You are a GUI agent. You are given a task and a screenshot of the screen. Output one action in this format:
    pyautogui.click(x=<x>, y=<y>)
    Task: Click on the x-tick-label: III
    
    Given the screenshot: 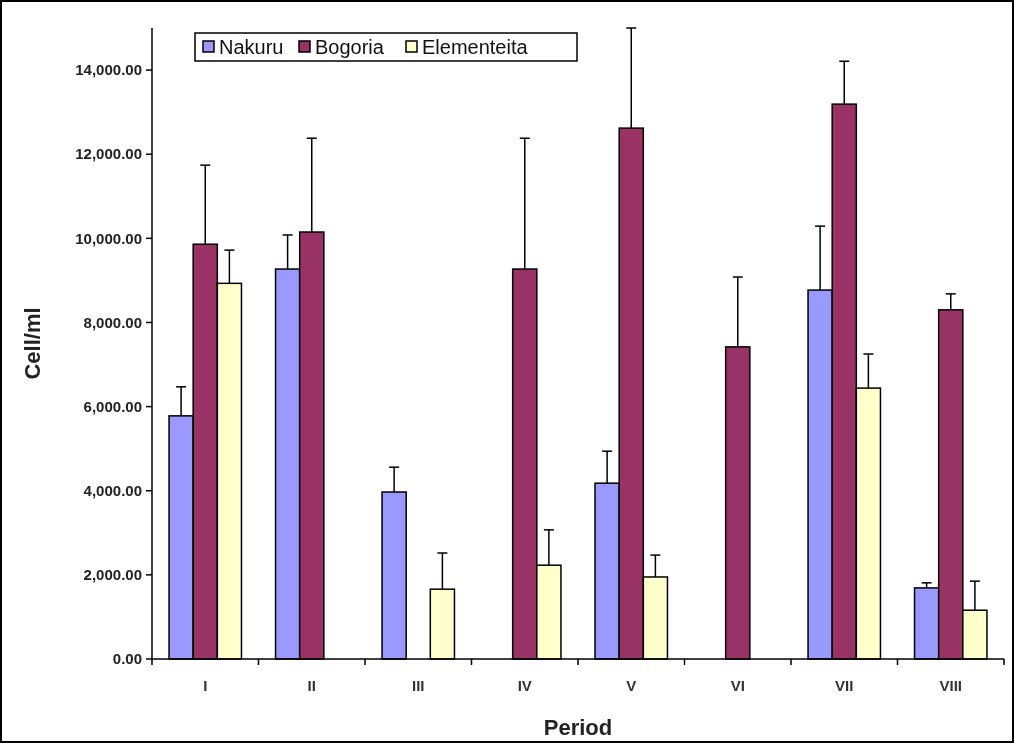 What is the action you would take?
    pyautogui.click(x=418, y=685)
    